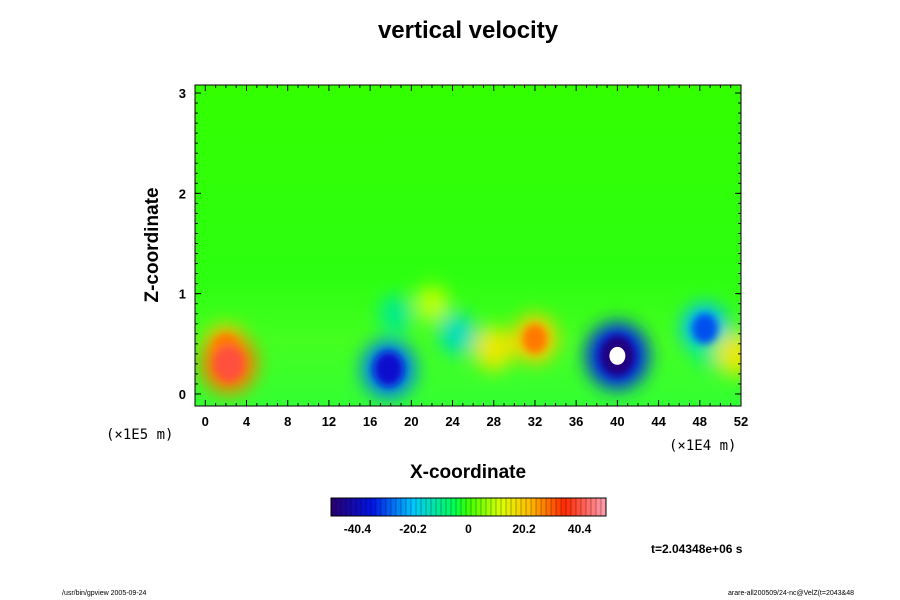 Image resolution: width=900 pixels, height=600 pixels. What do you see at coordinates (524, 529) in the screenshot?
I see `colorbar-tick-label: 20.2` at bounding box center [524, 529].